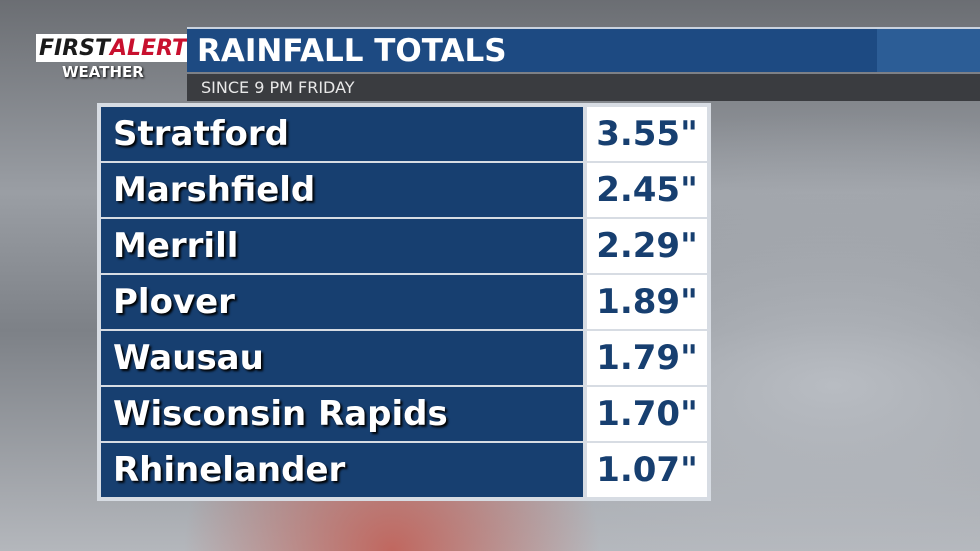  I want to click on location: Marshfield, so click(342, 190).